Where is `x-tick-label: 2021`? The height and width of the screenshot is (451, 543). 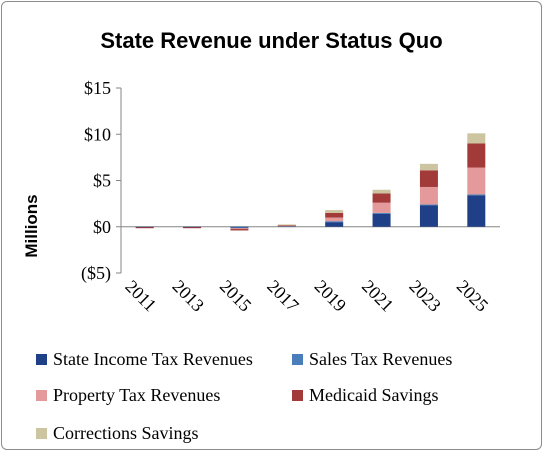
x-tick-label: 2021 is located at coordinates (378, 296).